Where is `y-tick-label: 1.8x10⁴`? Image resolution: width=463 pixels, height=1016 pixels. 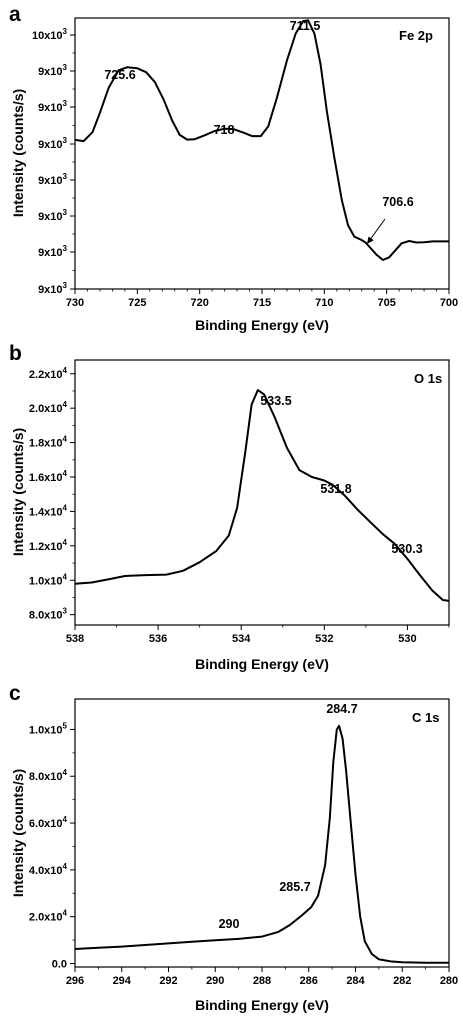 y-tick-label: 1.8x10⁴ is located at coordinates (48, 442).